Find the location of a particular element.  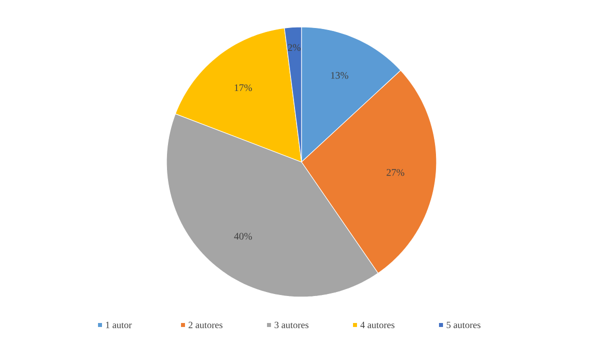

data-label: 40% is located at coordinates (243, 236).